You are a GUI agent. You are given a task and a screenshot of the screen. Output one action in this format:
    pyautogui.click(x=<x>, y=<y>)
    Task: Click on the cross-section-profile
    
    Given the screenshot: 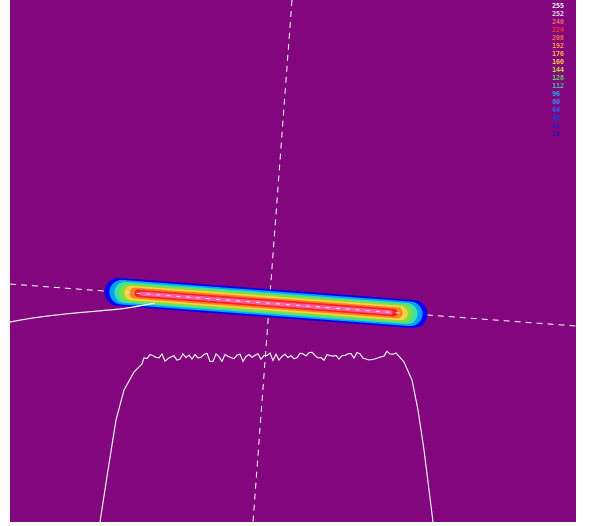 What is the action you would take?
    pyautogui.click(x=83, y=312)
    